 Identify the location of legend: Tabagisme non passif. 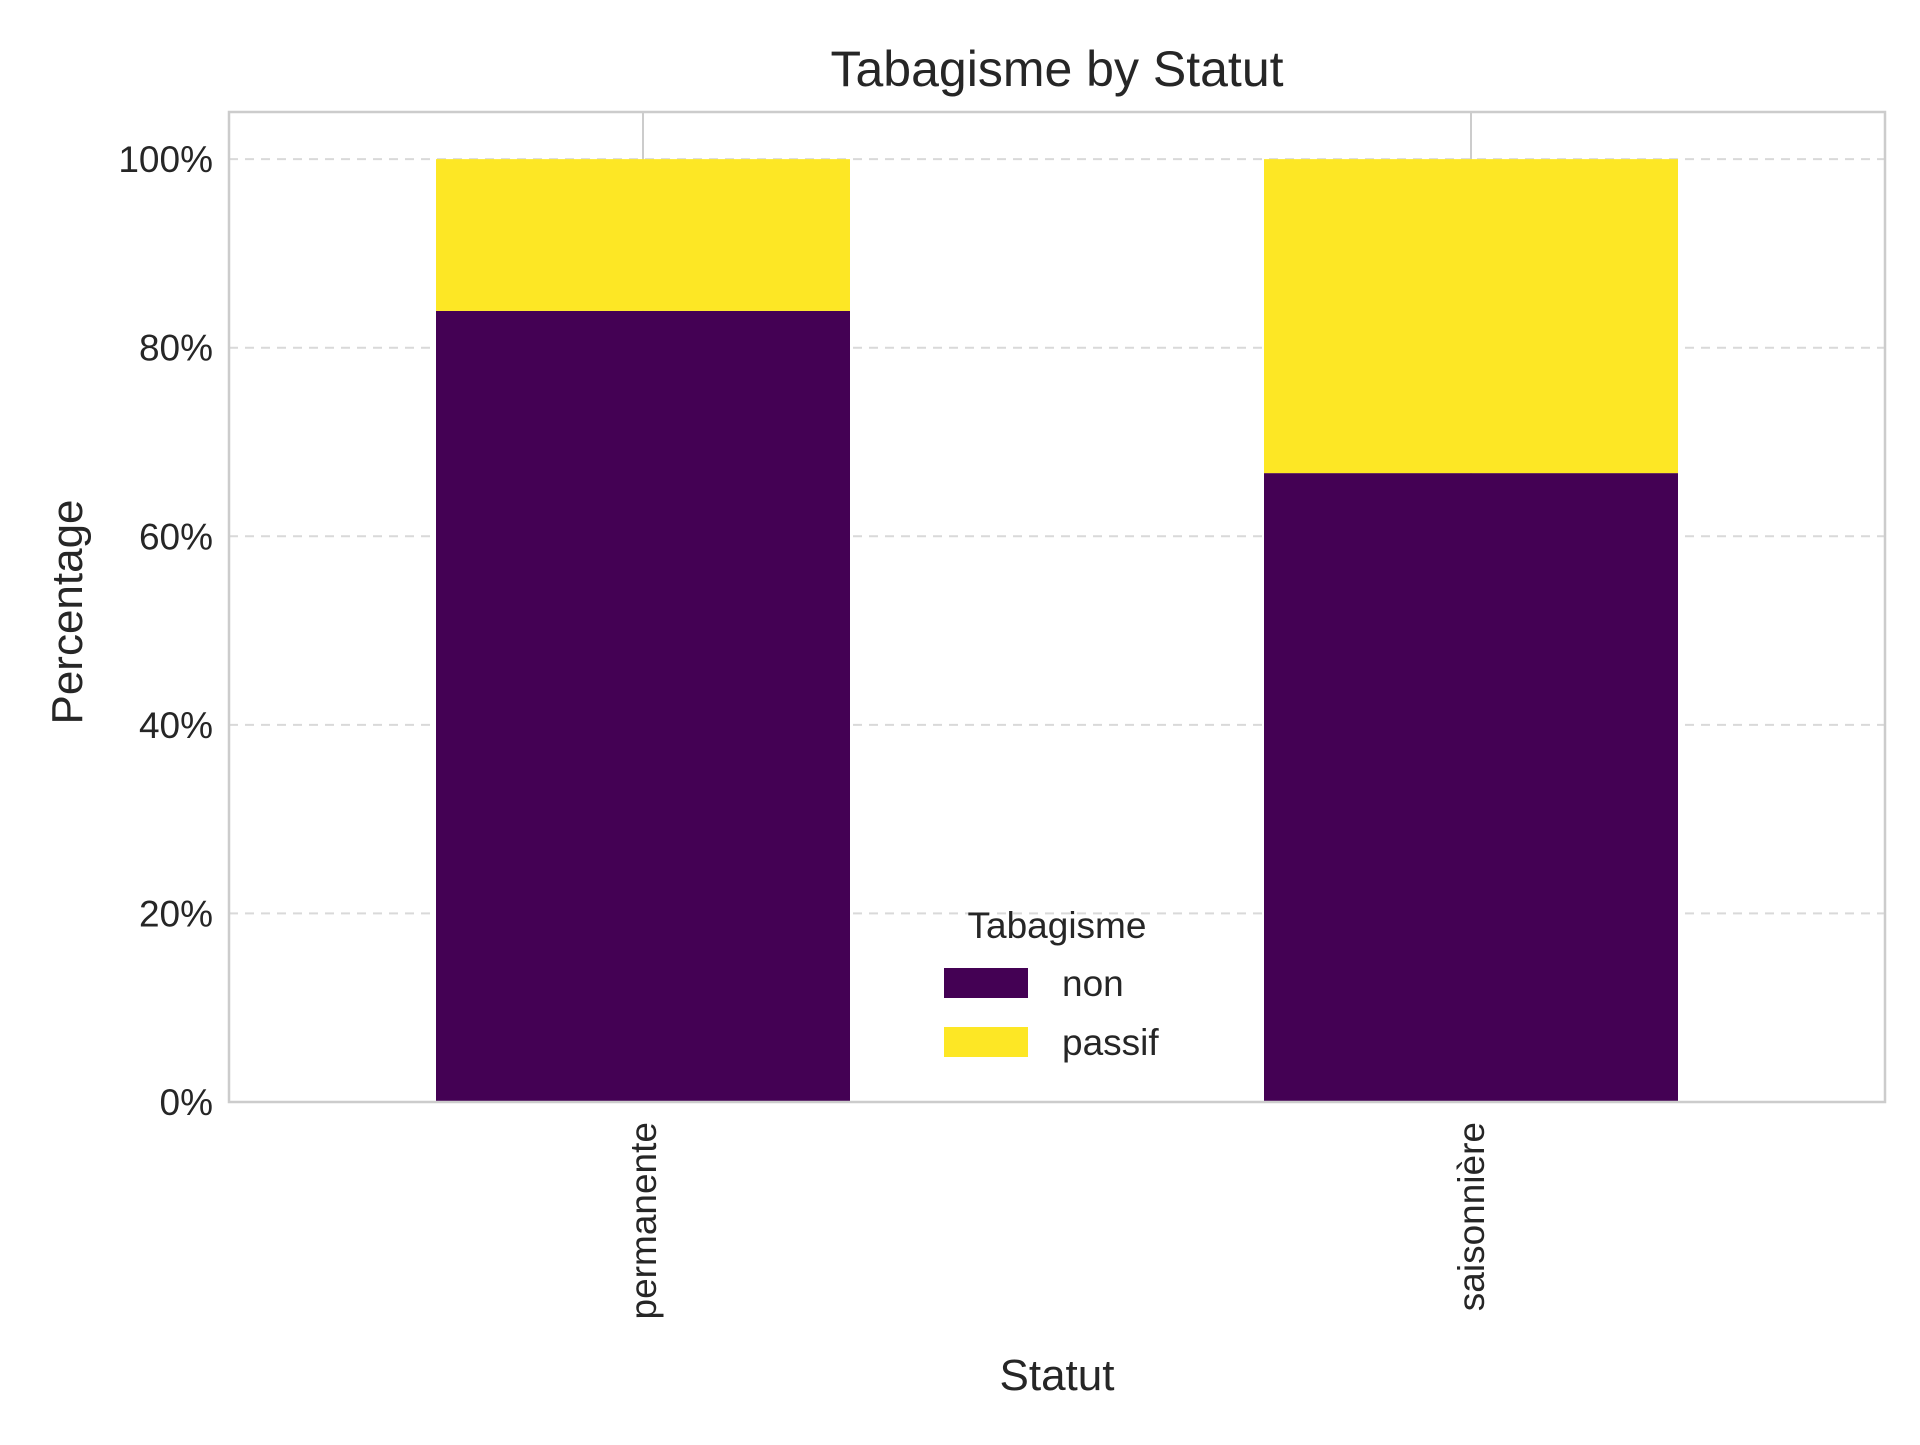
(1051, 984).